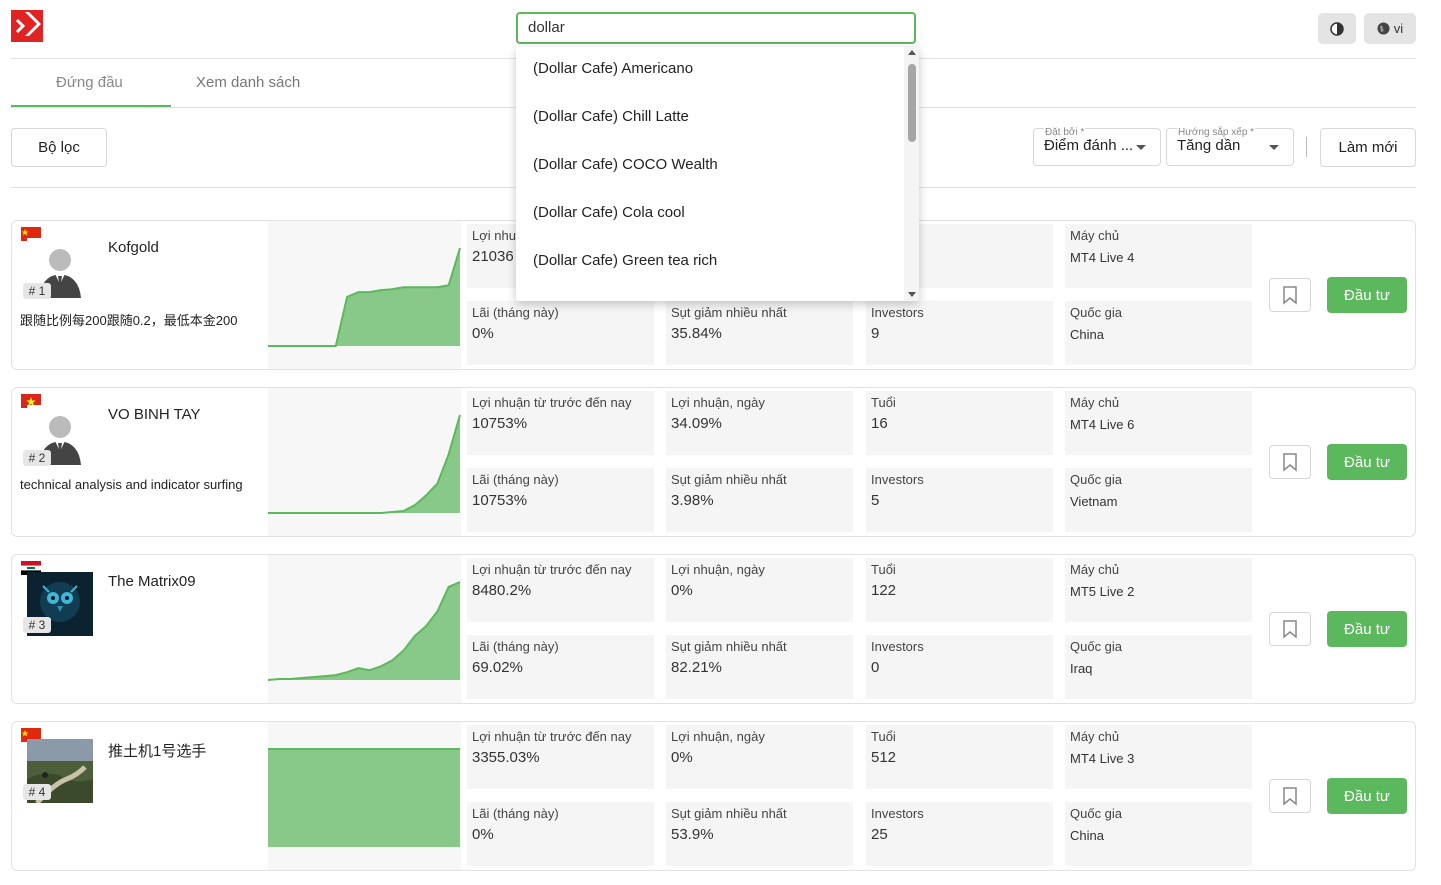 Image resolution: width=1441 pixels, height=885 pixels. What do you see at coordinates (31, 401) in the screenshot?
I see `country-flag-icon` at bounding box center [31, 401].